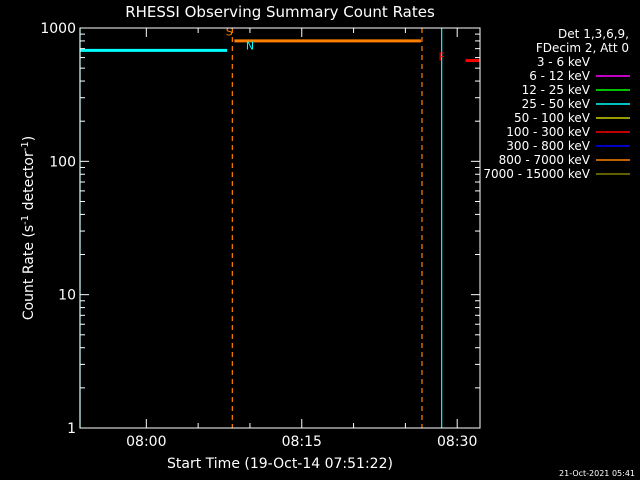 This screenshot has width=640, height=480. What do you see at coordinates (62, 162) in the screenshot?
I see `y-tick-label: 100` at bounding box center [62, 162].